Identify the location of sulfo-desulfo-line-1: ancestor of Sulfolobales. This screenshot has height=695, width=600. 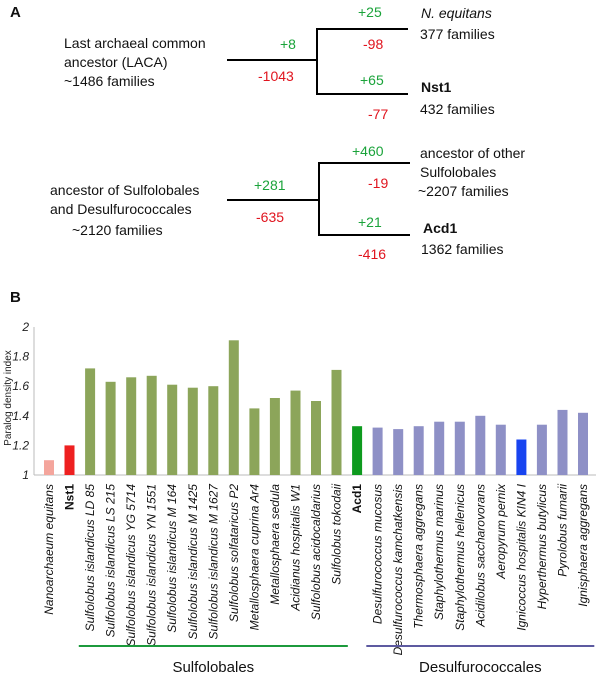
(125, 190).